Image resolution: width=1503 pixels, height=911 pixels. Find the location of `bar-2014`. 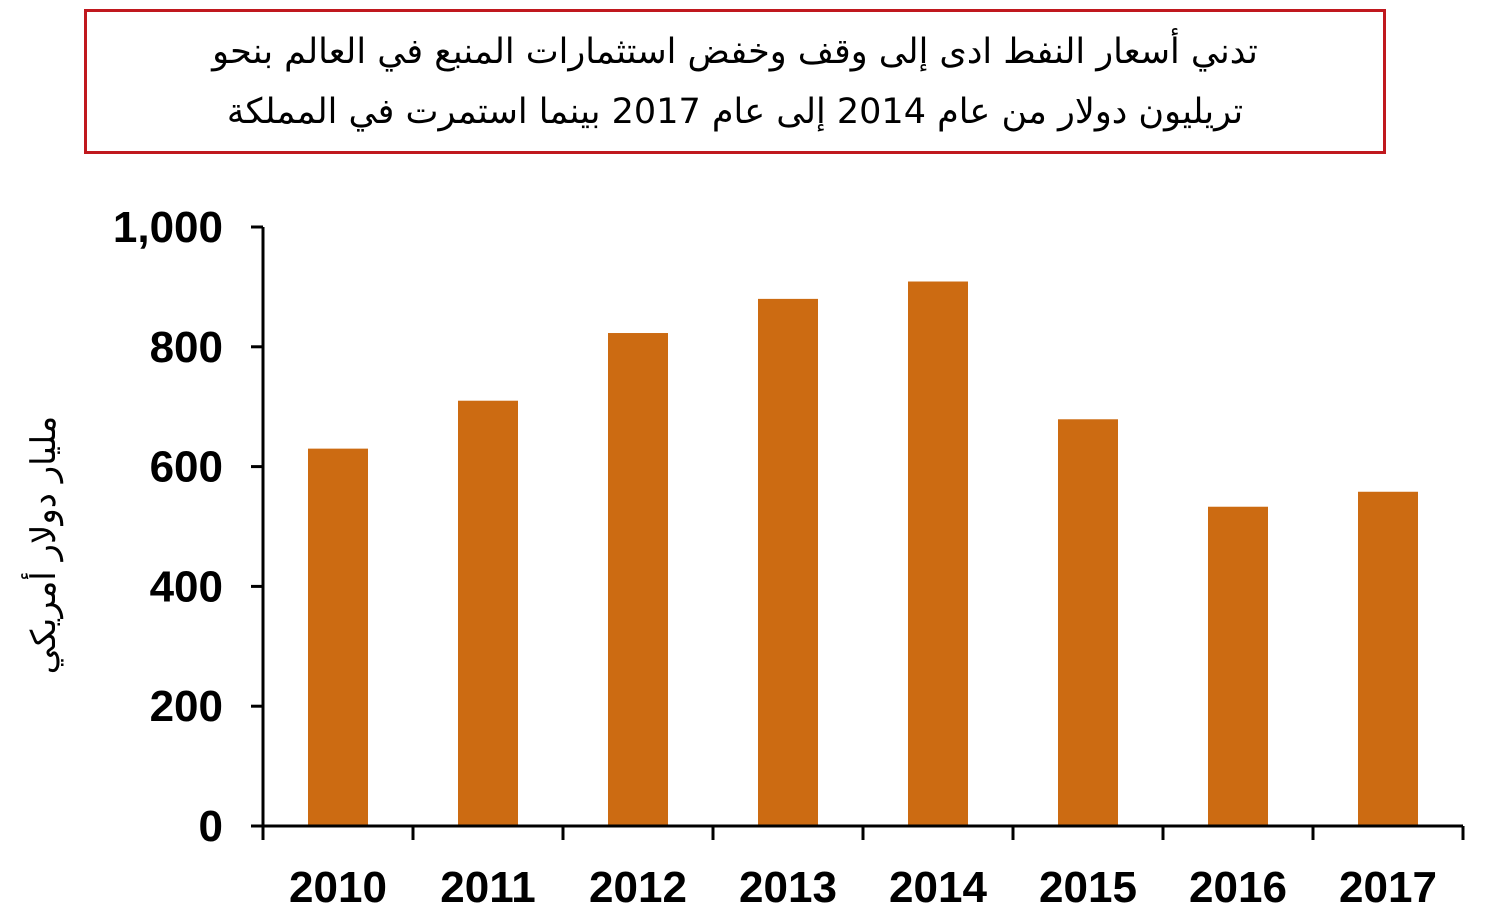

bar-2014 is located at coordinates (938, 553).